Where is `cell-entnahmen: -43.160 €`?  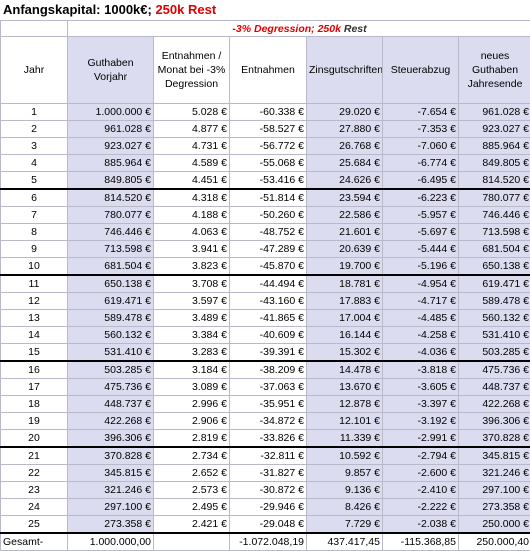 cell-entnahmen: -43.160 € is located at coordinates (268, 301).